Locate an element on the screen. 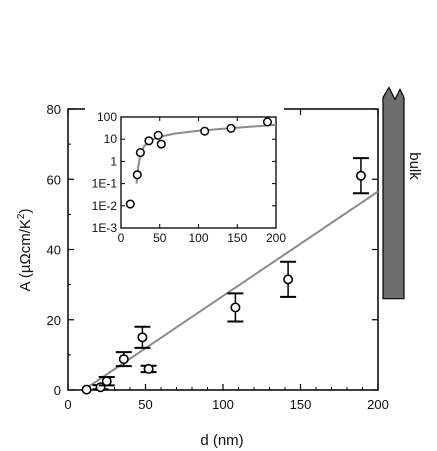  y-axis-title-main: A (µΩcm/K is located at coordinates (25, 255).